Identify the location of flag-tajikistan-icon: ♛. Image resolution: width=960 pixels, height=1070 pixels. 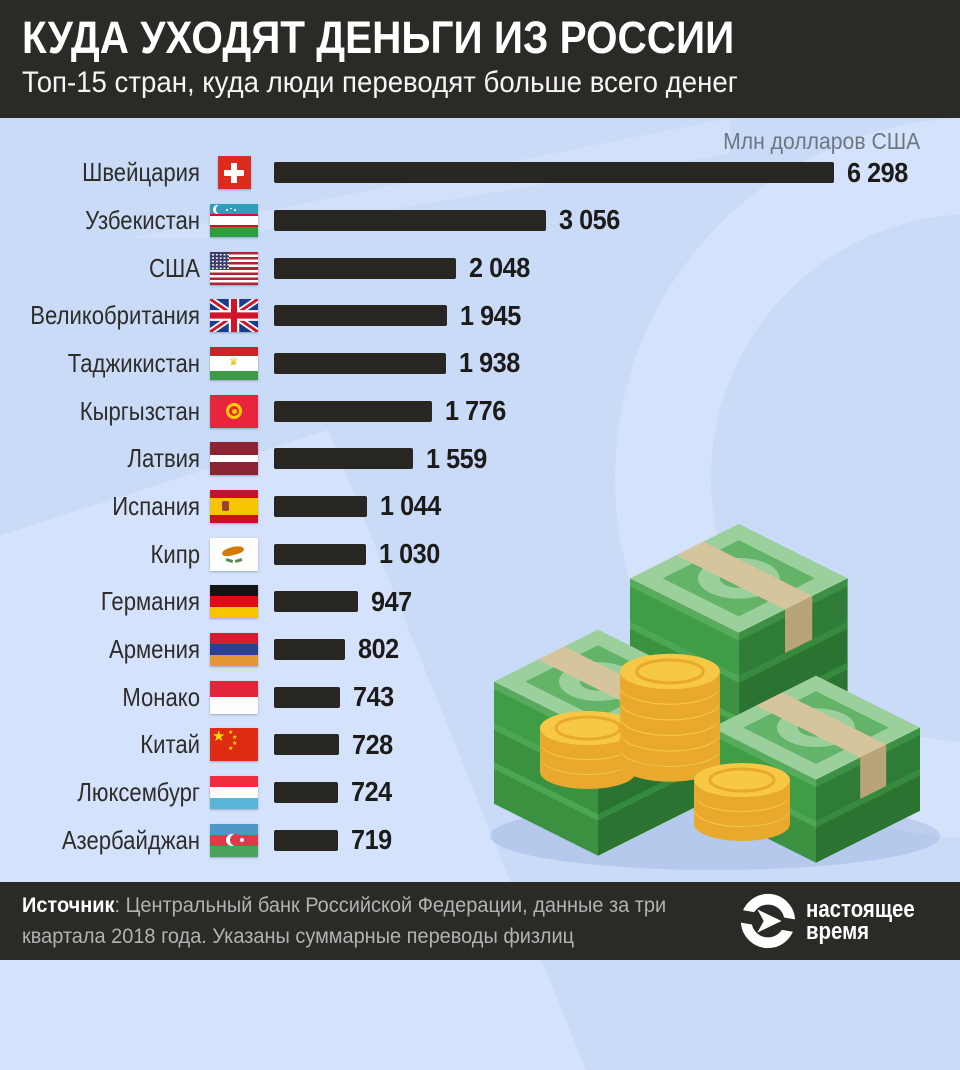
(234, 363).